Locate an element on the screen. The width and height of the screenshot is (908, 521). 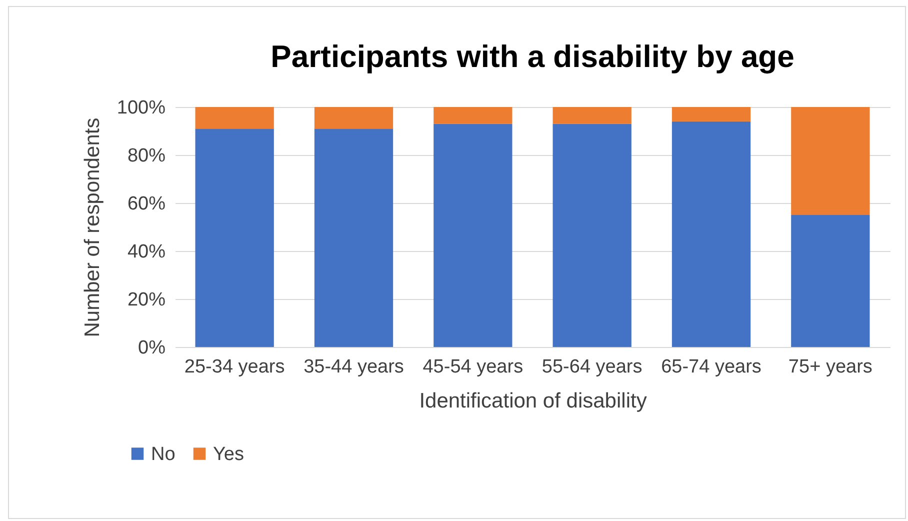
x-tick-label: 25-34 years is located at coordinates (234, 367).